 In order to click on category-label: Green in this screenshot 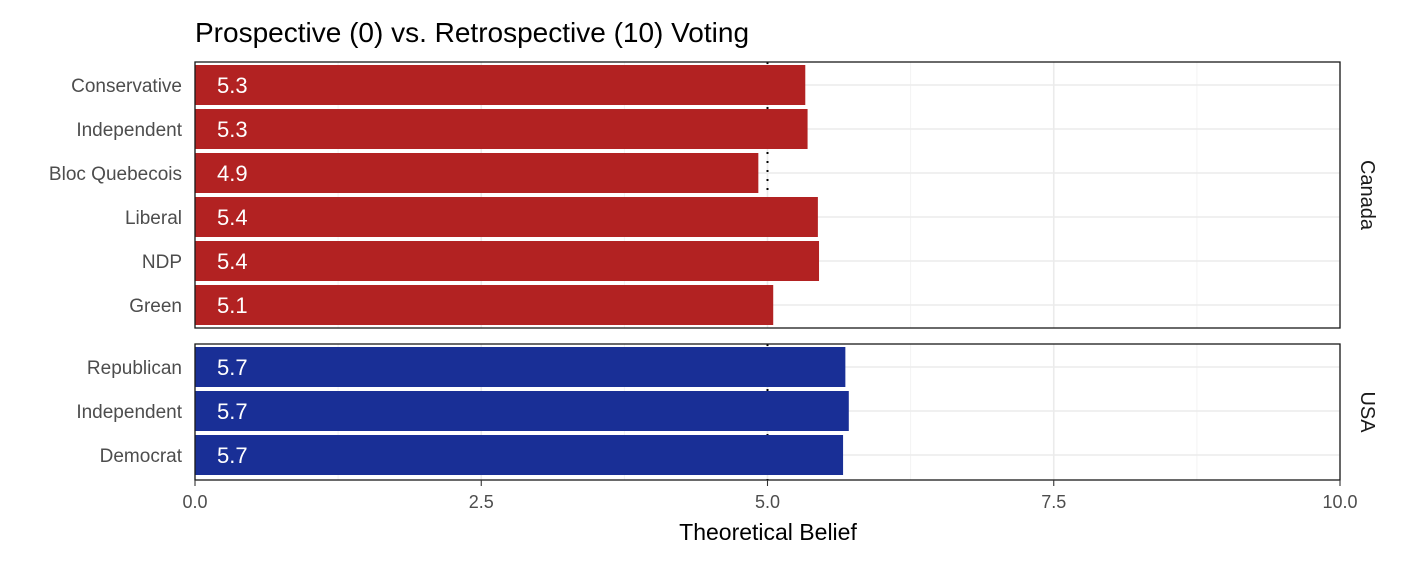, I will do `click(155, 306)`.